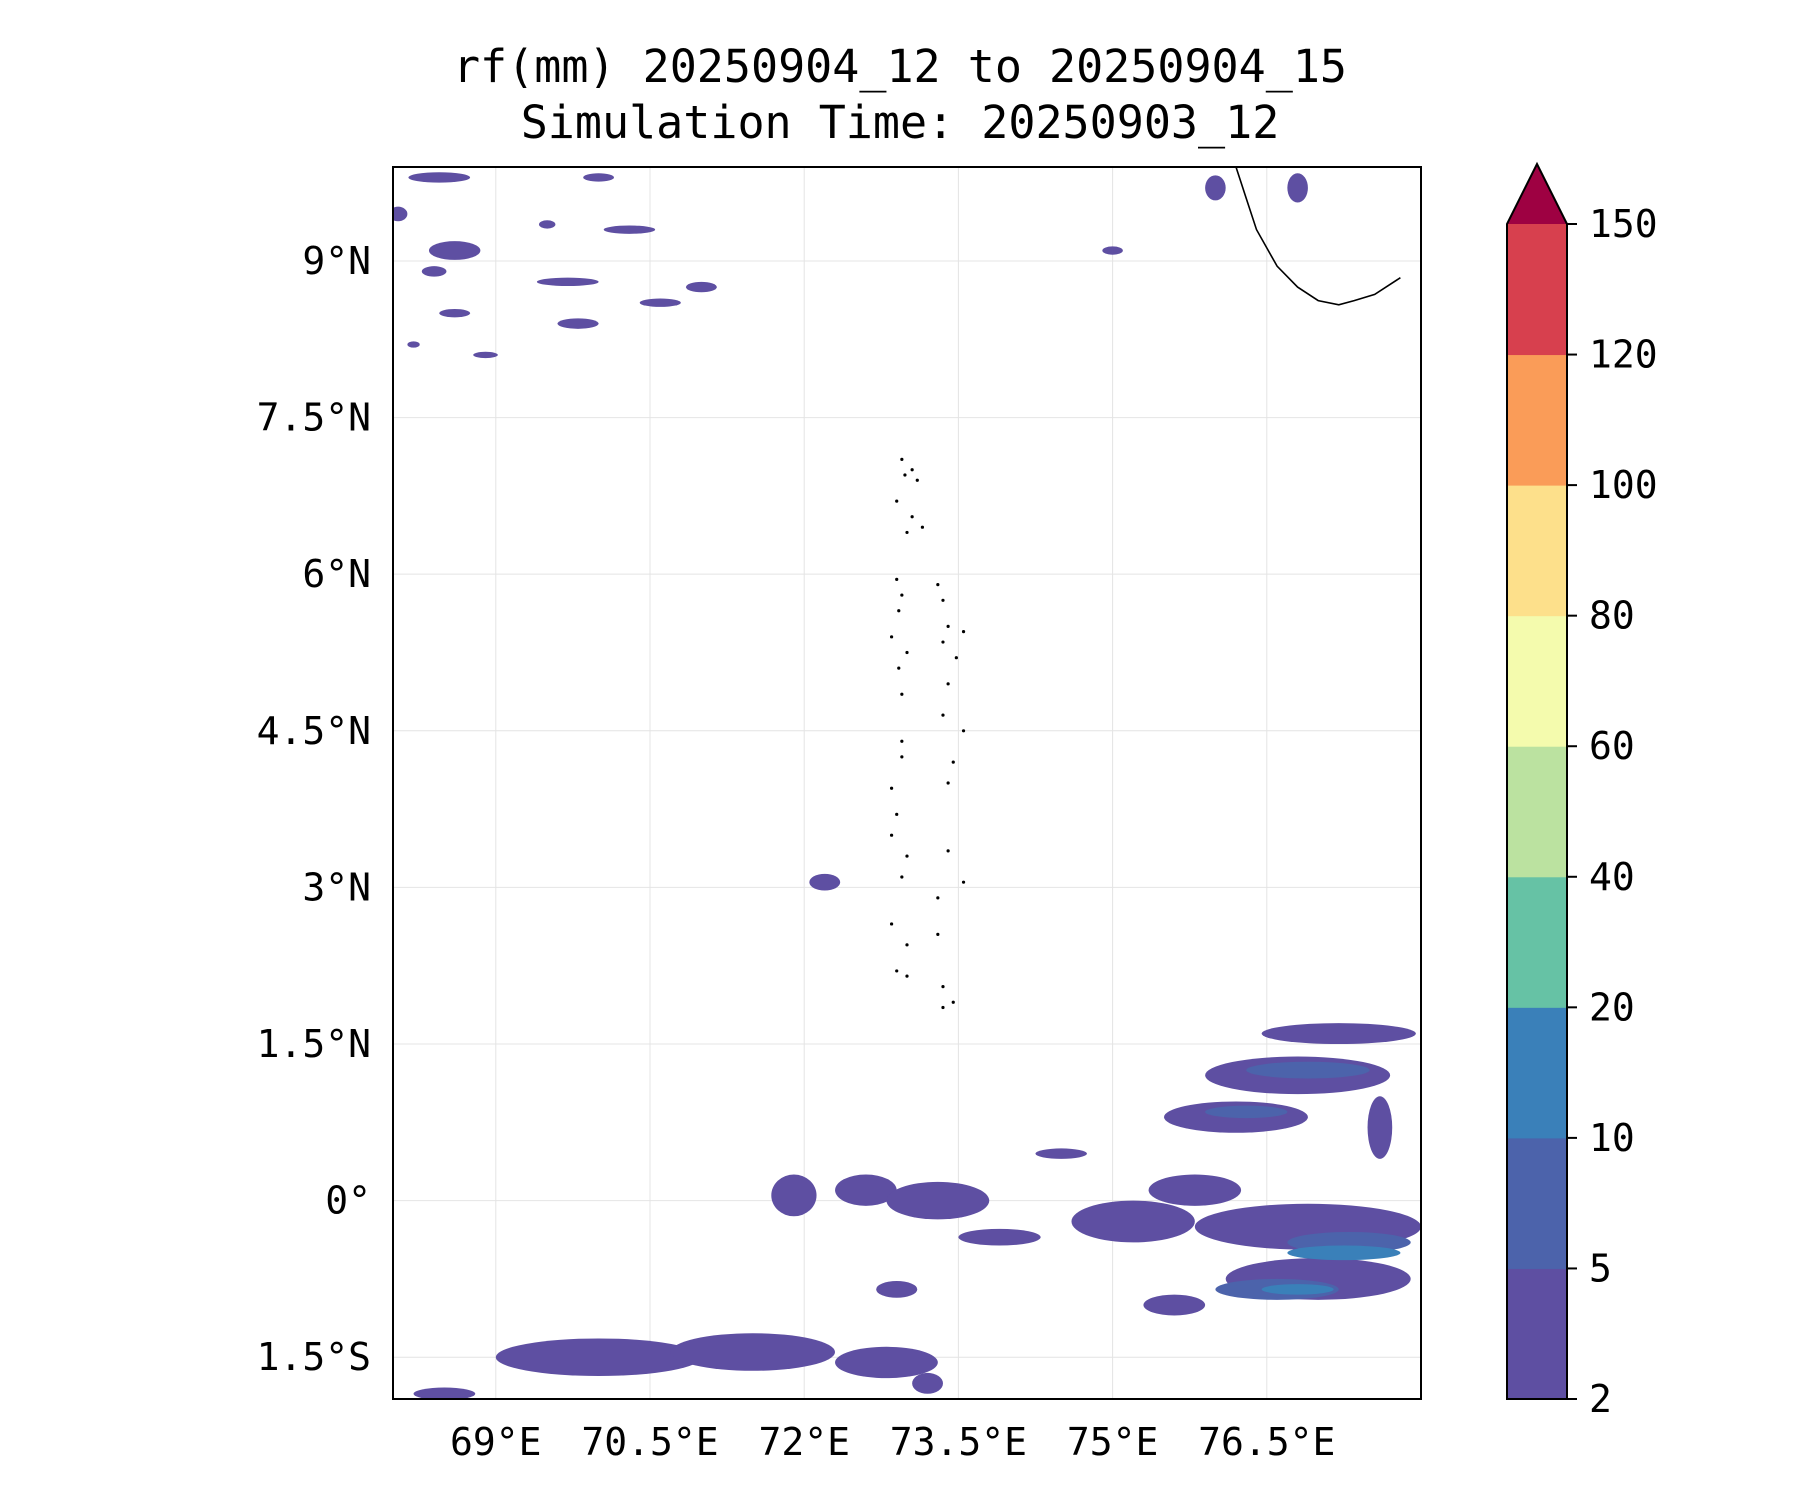 The width and height of the screenshot is (1800, 1500). I want to click on x-axis-ticks: 69°E 70.5°E 72°E 73.5°E 75°E 76.5°E, so click(892, 1442).